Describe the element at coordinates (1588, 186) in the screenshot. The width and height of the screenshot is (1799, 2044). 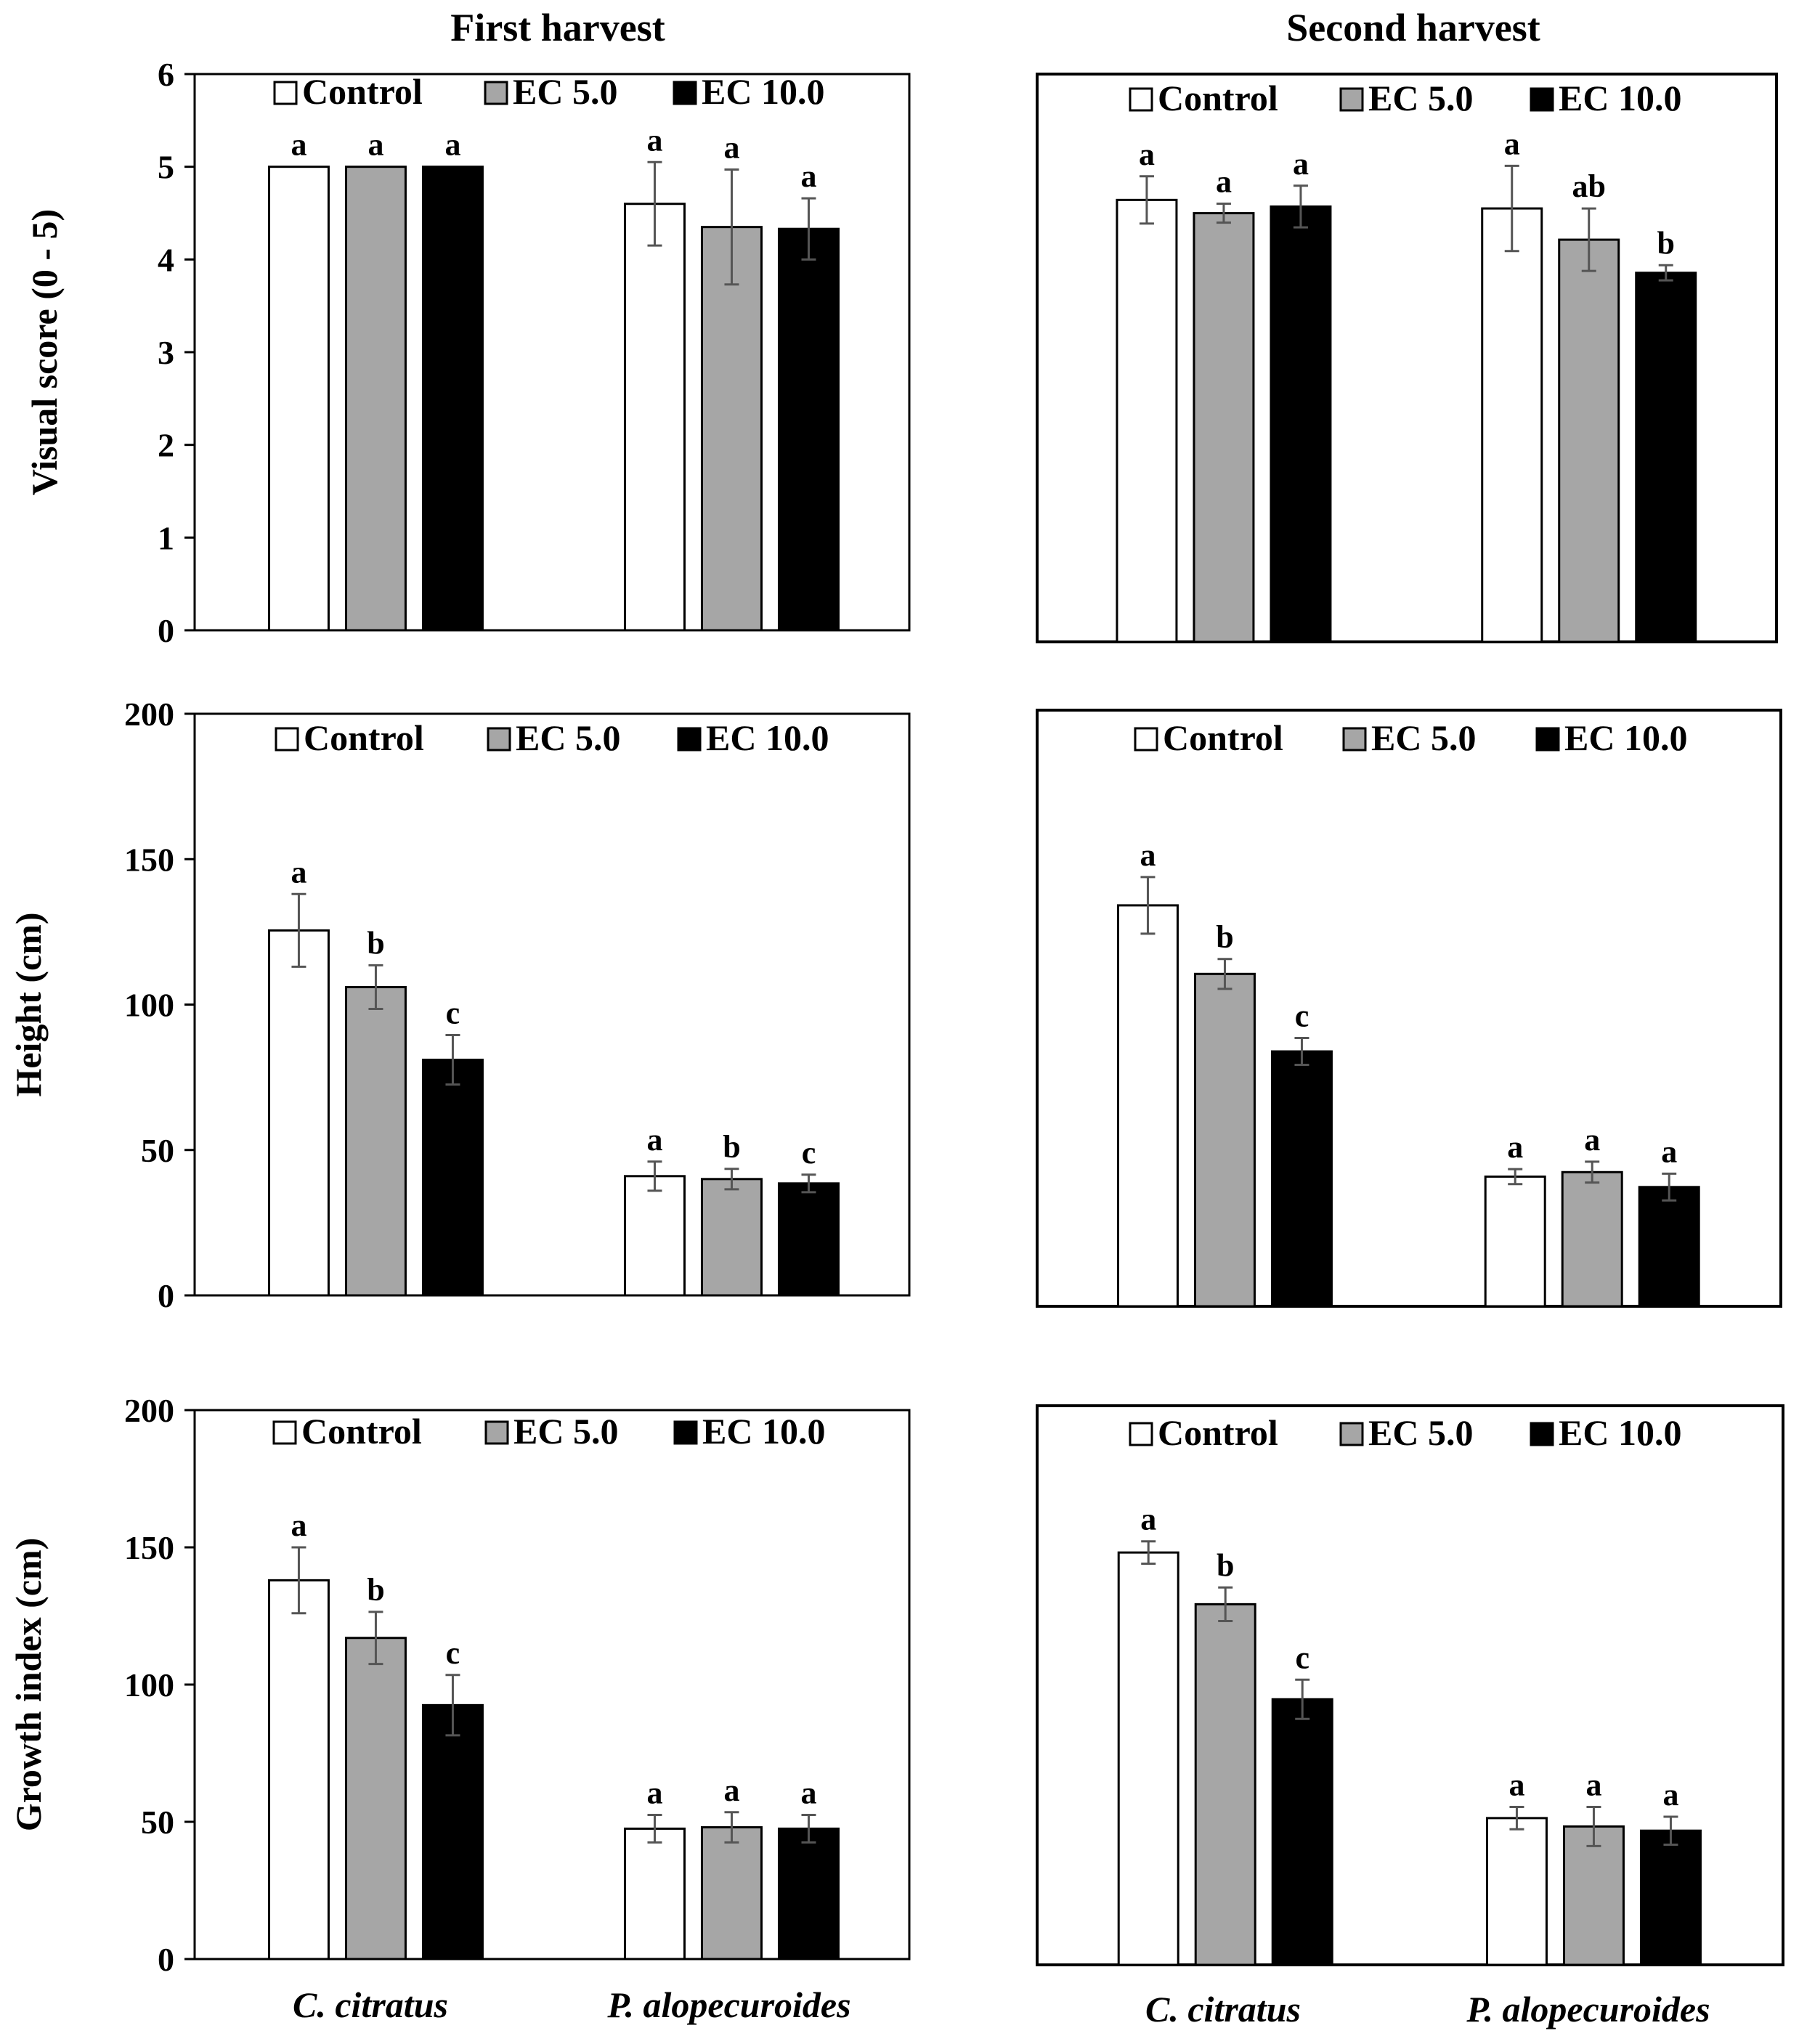
I see `significance-letter: ab` at that location.